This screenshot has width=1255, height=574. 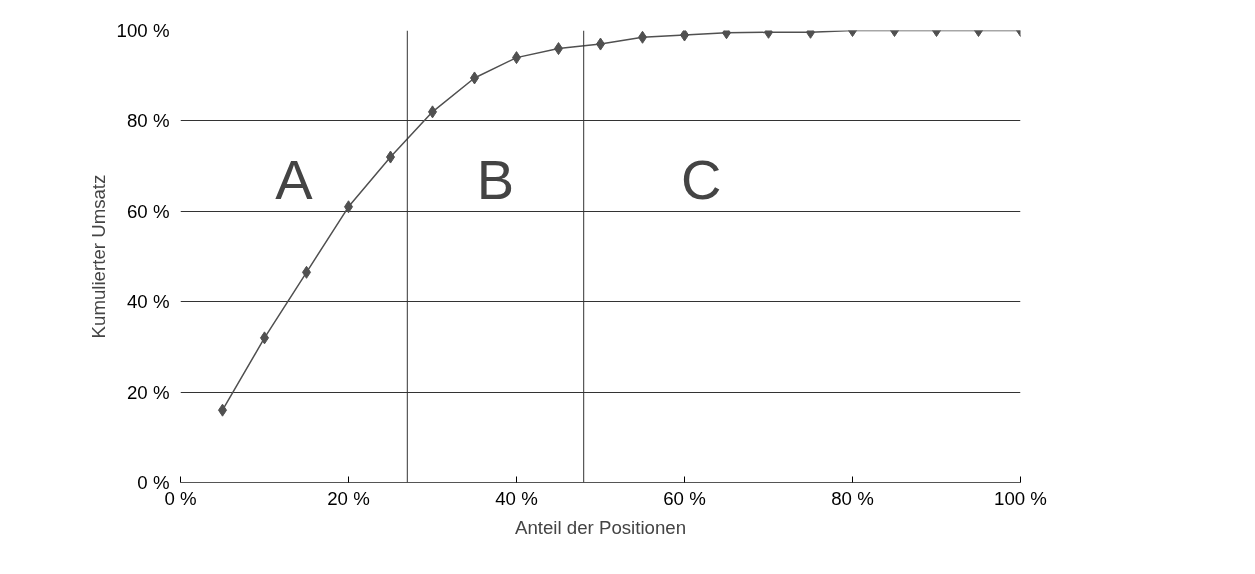 What do you see at coordinates (684, 36) in the screenshot?
I see `point` at bounding box center [684, 36].